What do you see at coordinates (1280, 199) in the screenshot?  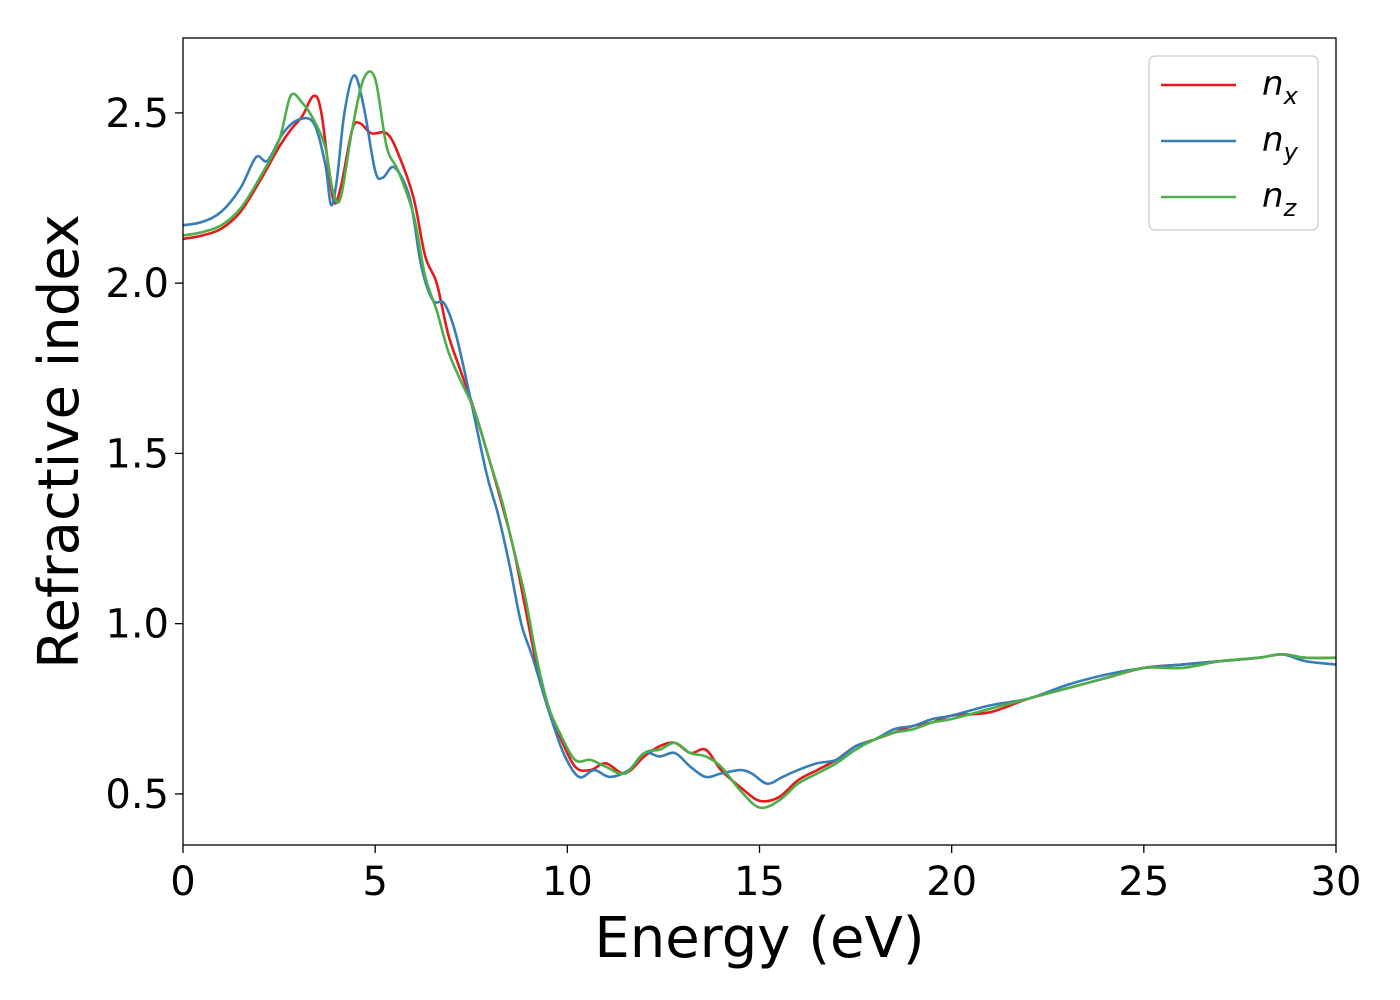 I see `legend-label-n-z: nz` at bounding box center [1280, 199].